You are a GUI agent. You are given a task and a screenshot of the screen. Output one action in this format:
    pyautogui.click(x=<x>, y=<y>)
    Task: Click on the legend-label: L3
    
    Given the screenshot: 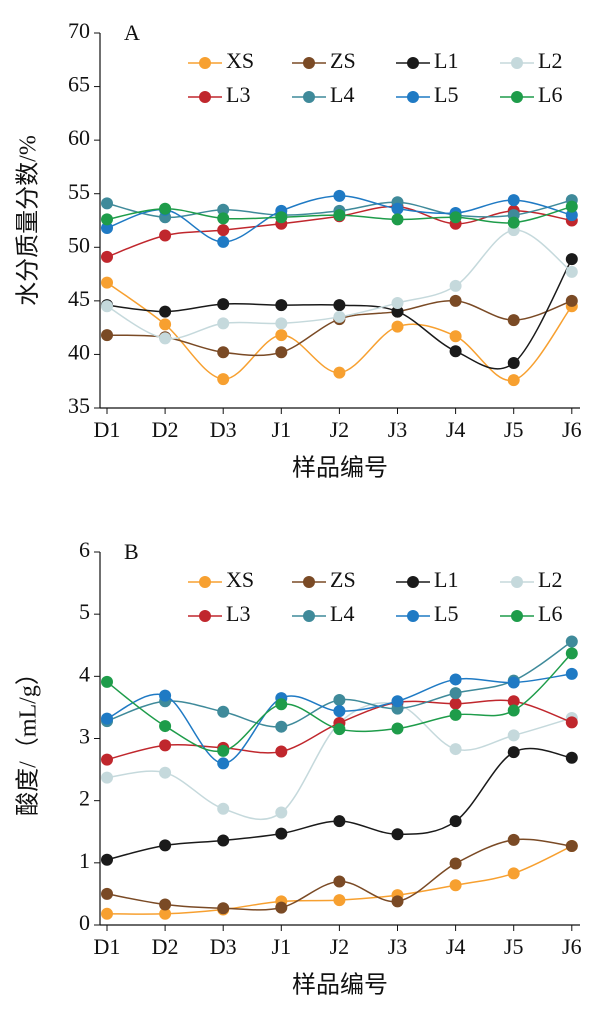 What is the action you would take?
    pyautogui.click(x=238, y=613)
    